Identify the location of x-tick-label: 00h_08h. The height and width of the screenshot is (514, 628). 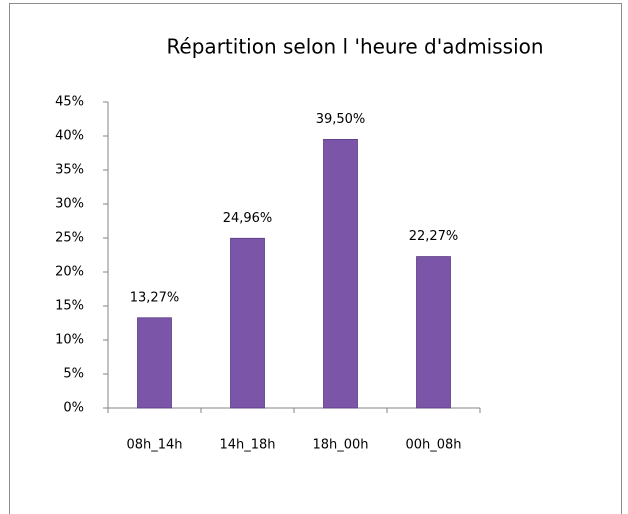
(433, 445).